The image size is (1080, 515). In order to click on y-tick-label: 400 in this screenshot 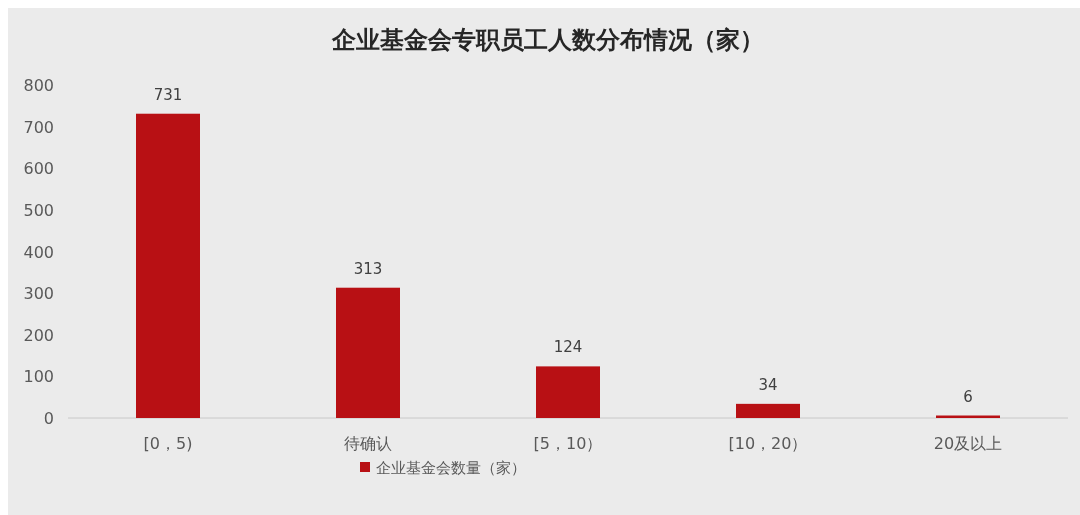, I will do `click(38, 252)`.